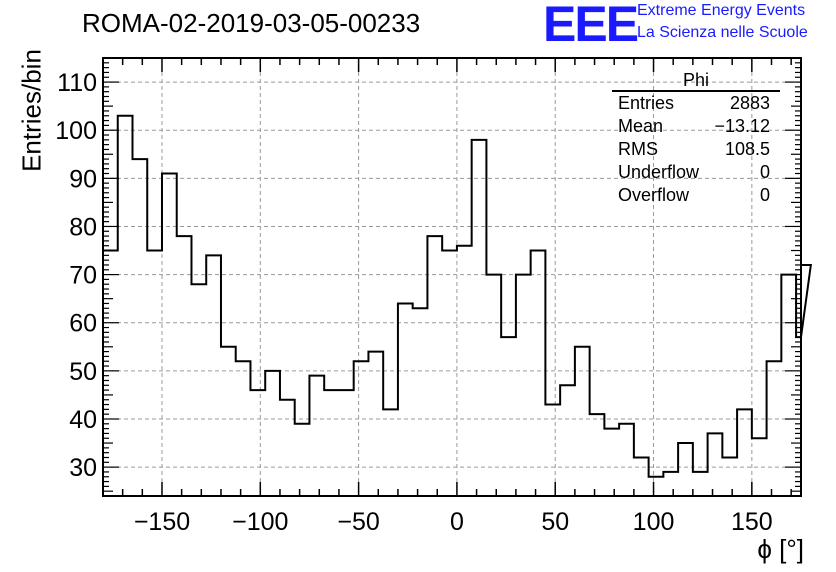  What do you see at coordinates (654, 522) in the screenshot?
I see `x-tick-label: 100` at bounding box center [654, 522].